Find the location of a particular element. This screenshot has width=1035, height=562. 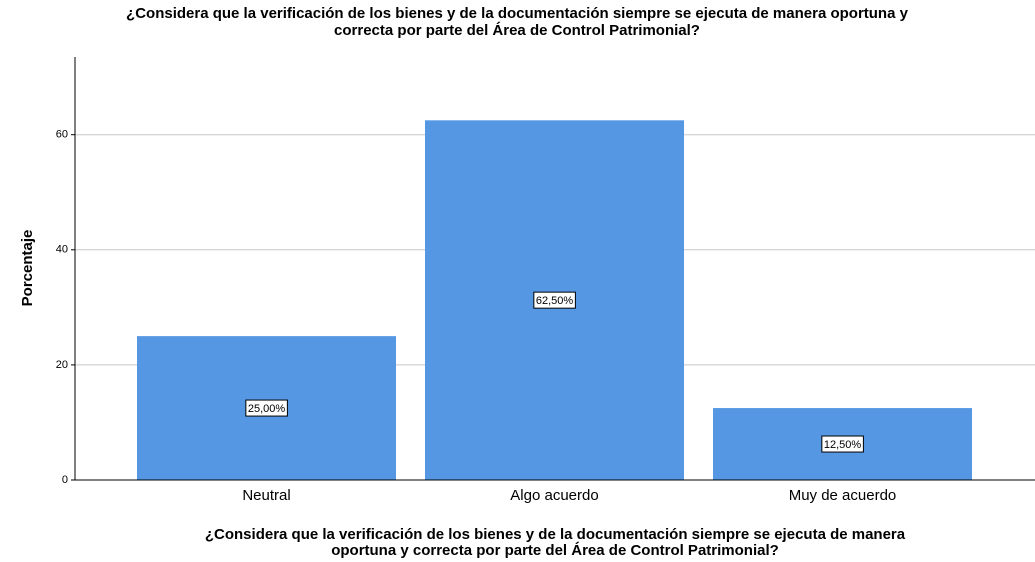

y-tick-label: 40 is located at coordinates (62, 250).